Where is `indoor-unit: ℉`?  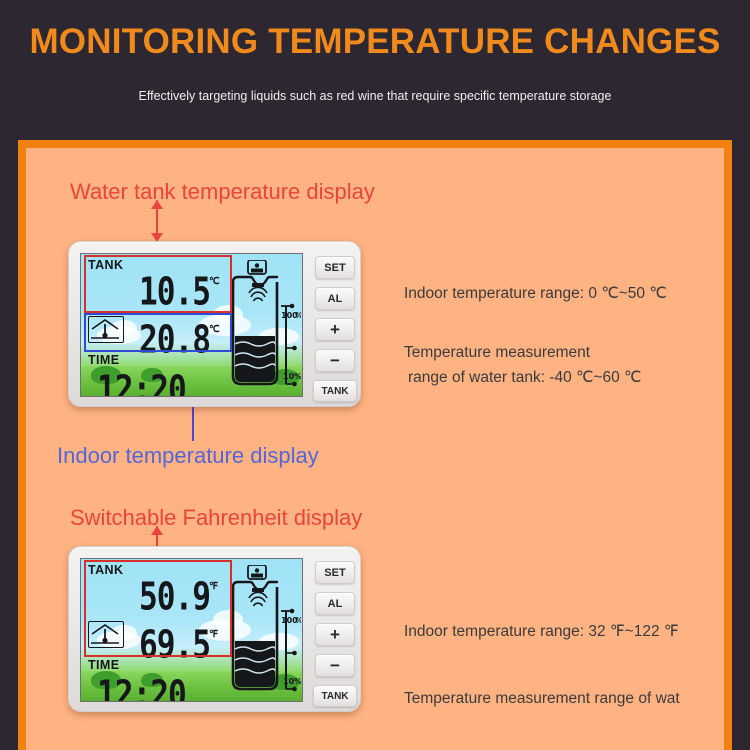 indoor-unit: ℉ is located at coordinates (214, 634).